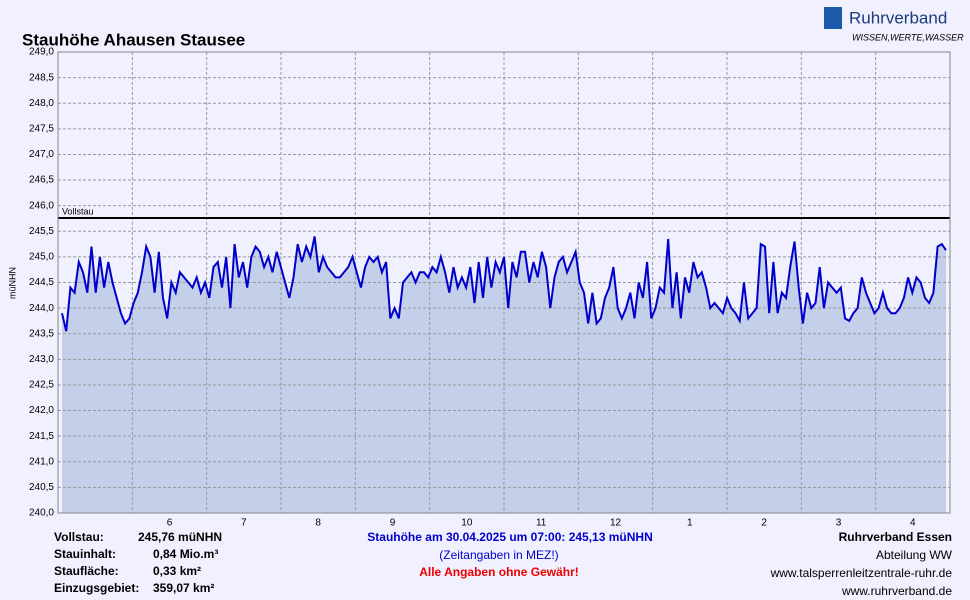  Describe the element at coordinates (183, 588) in the screenshot. I see `footer-value: 359,07 km²` at that location.